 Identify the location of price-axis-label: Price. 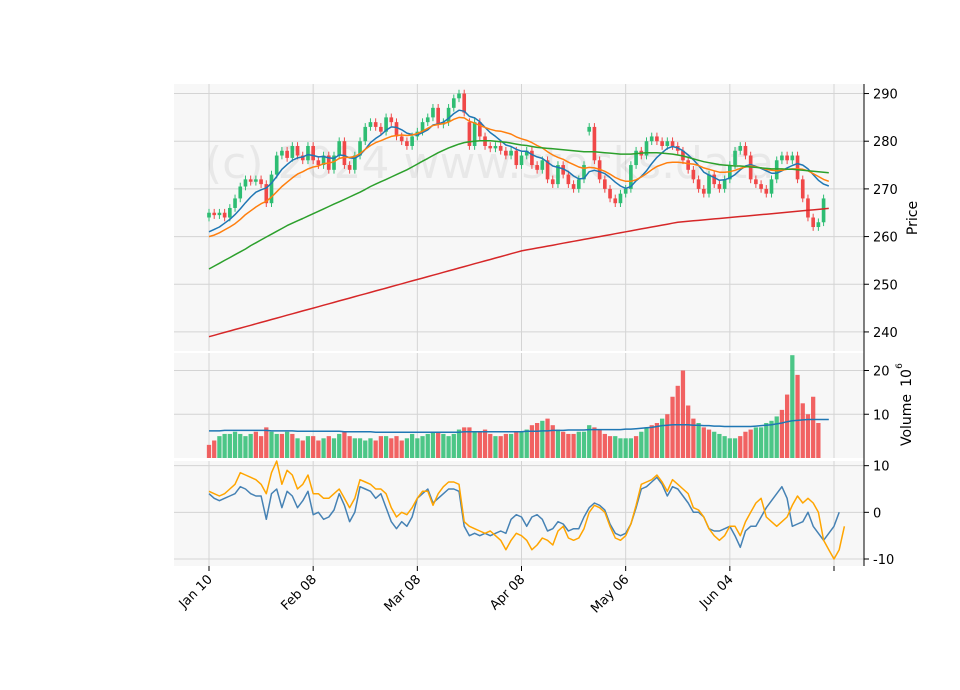
(913, 218).